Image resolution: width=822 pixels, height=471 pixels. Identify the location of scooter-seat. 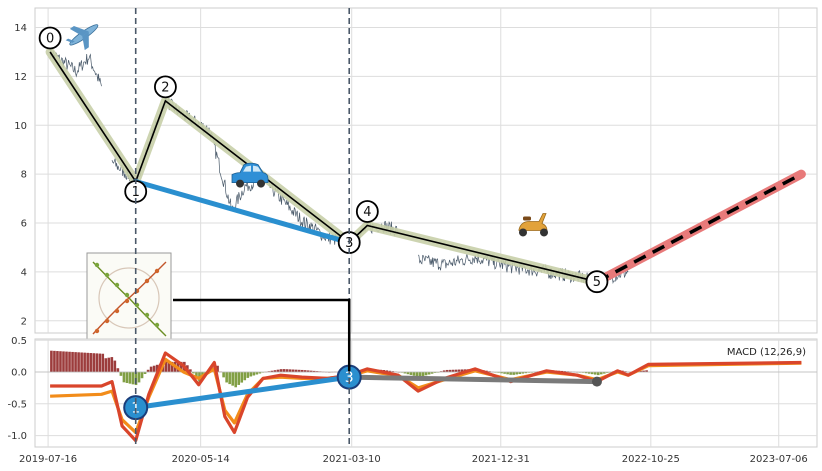
(527, 218).